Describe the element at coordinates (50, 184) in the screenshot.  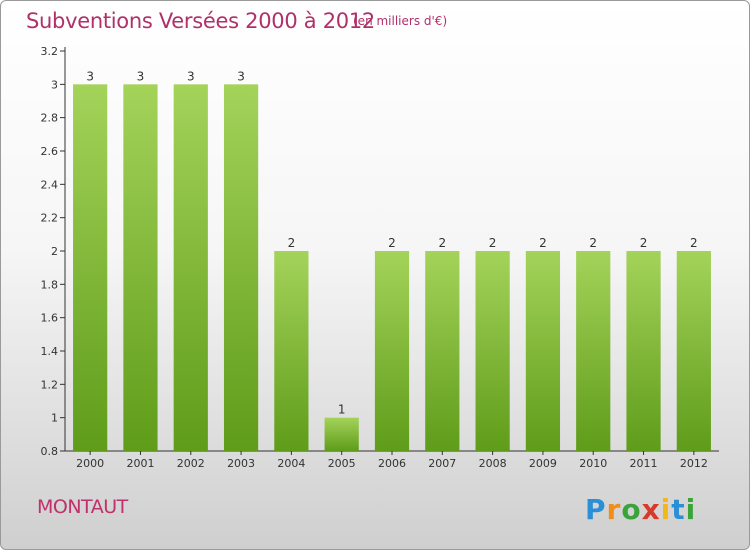
I see `y-tick-label: 2.4` at that location.